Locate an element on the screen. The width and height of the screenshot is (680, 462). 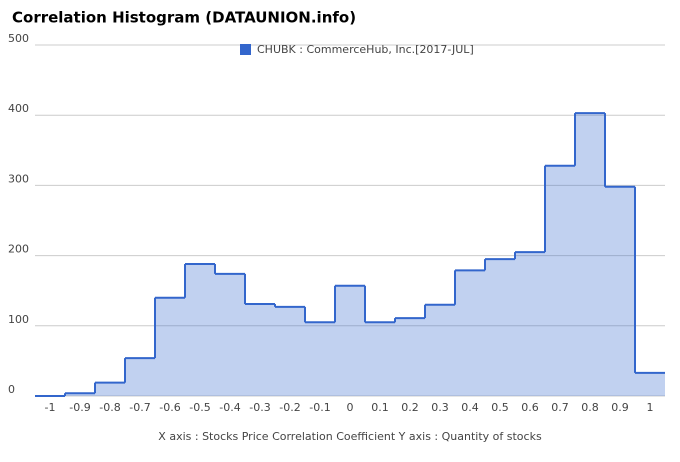
y-tick-label: 0 is located at coordinates (11, 389).